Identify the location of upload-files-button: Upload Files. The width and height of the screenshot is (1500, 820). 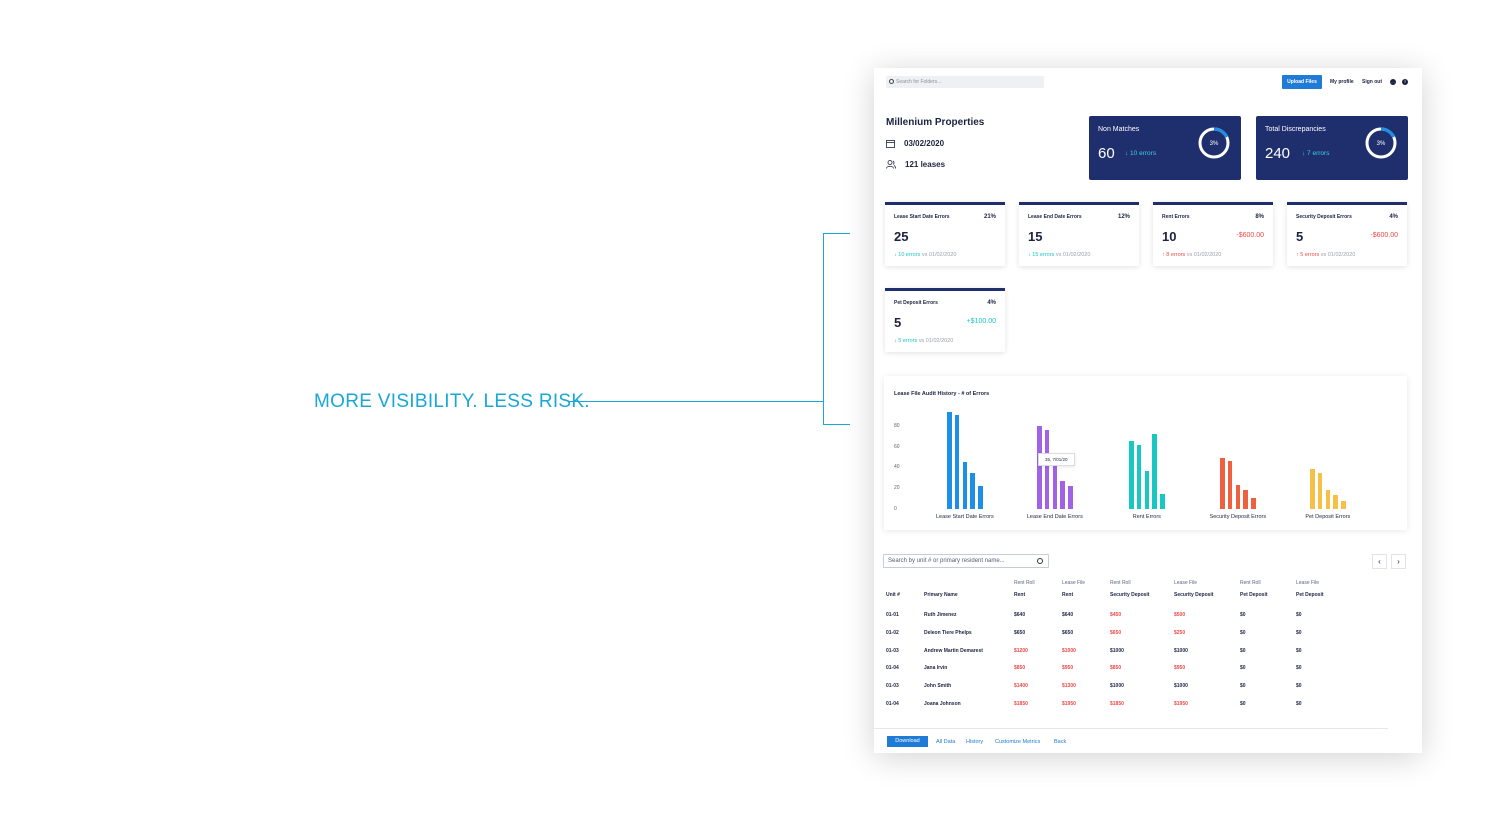
(1302, 82).